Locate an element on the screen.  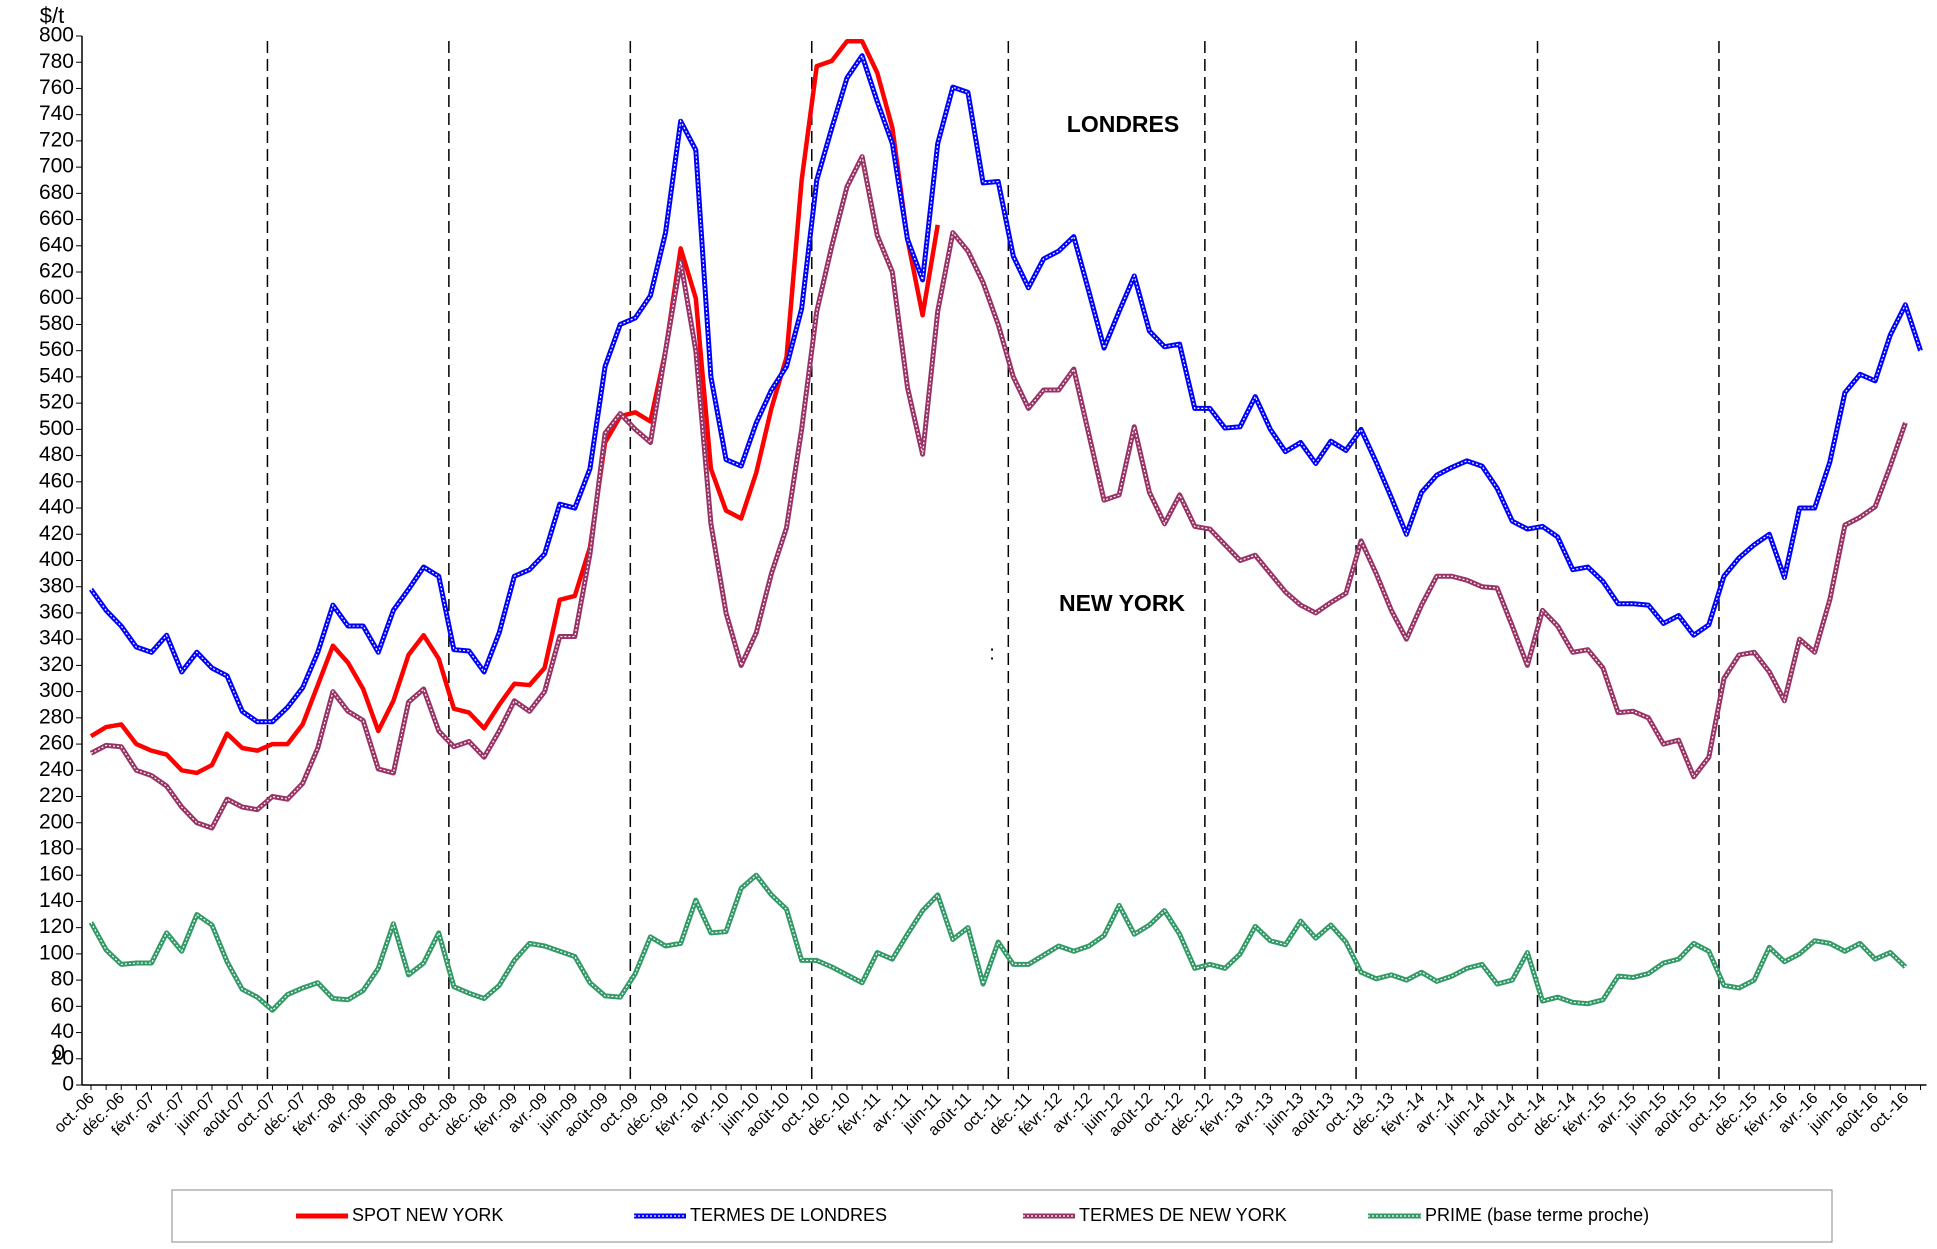
y-tick-label: 220 is located at coordinates (56, 795).